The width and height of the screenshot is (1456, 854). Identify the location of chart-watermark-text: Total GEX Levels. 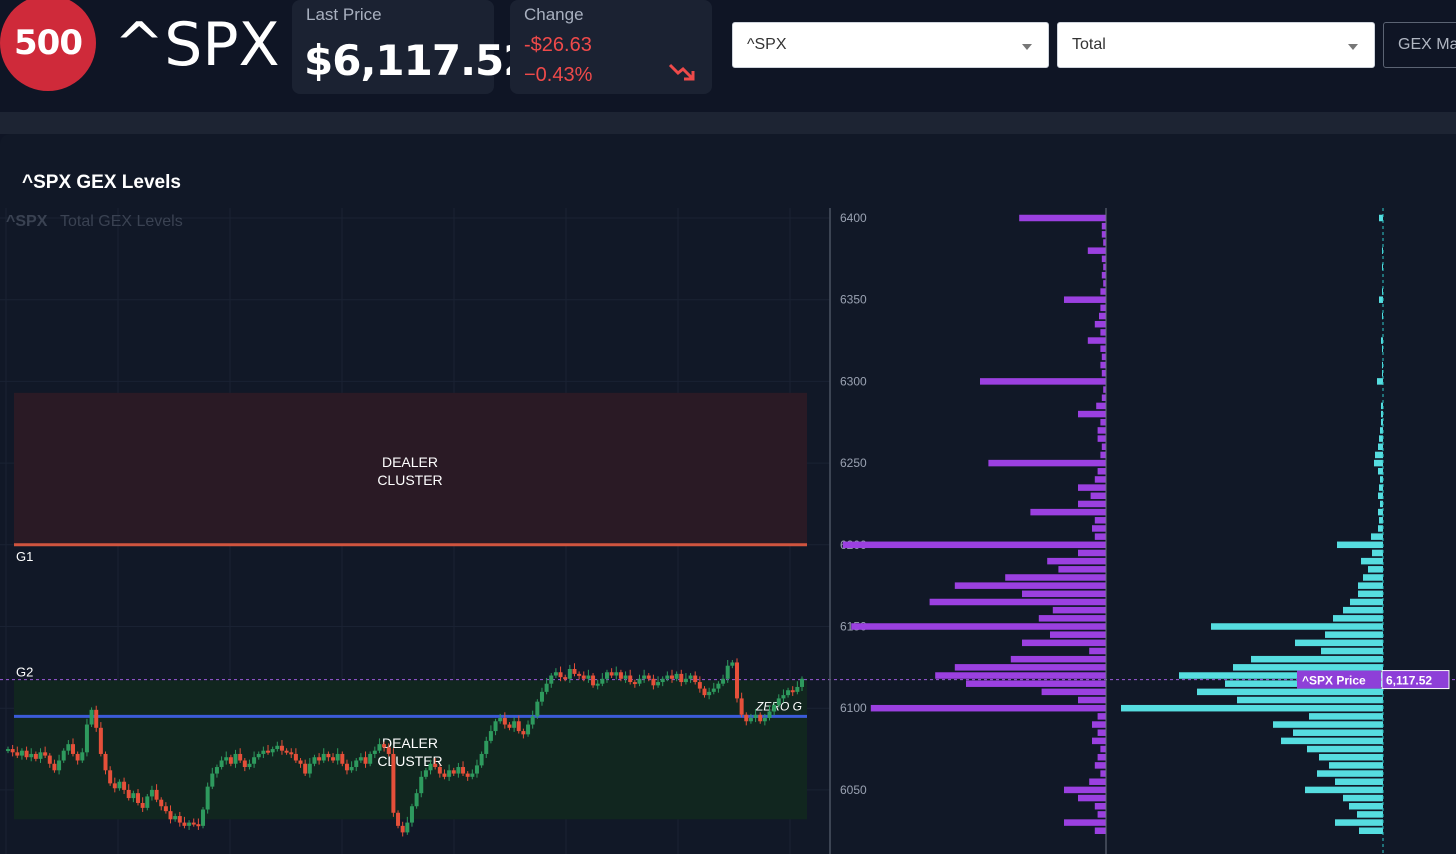
(121, 221).